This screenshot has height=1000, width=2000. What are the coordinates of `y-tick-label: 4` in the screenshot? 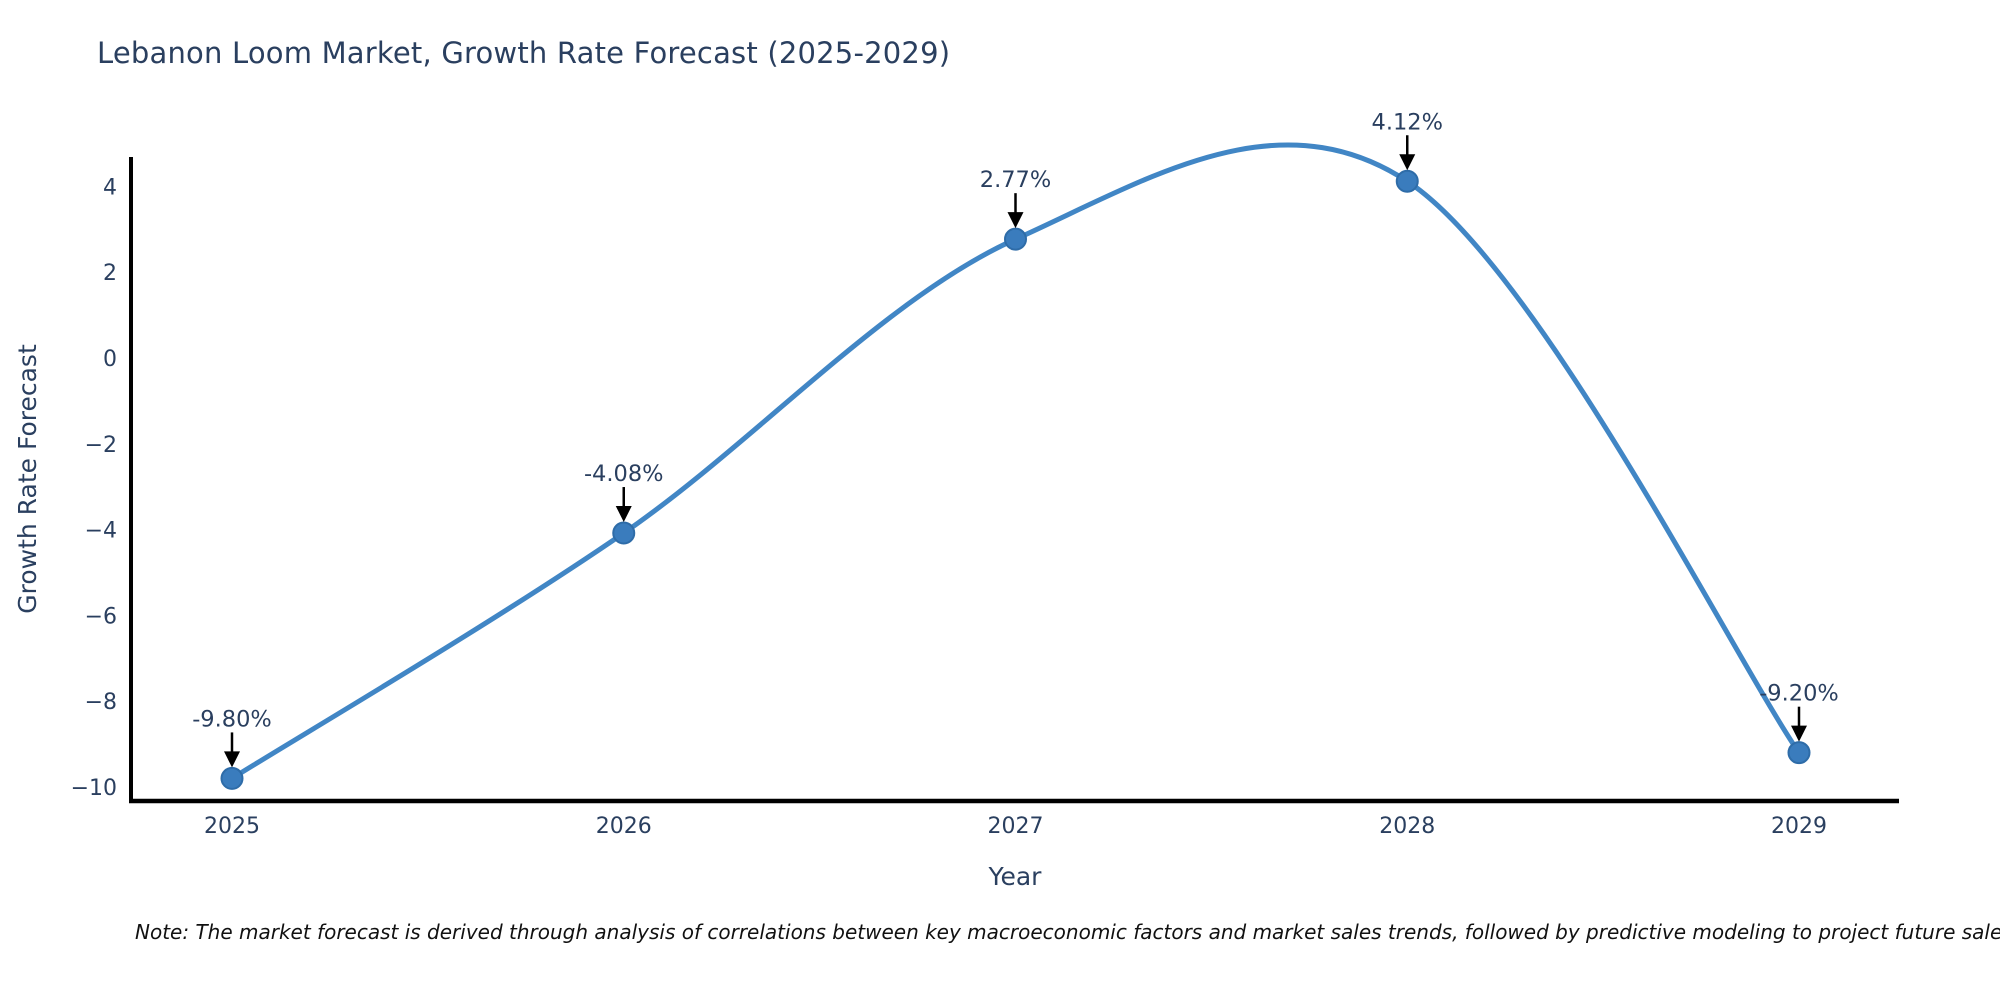 It's located at (110, 187).